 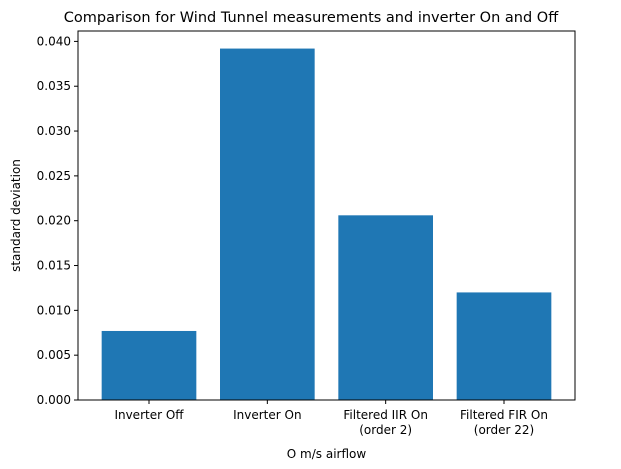 I want to click on y-tick-label-1: 0.005, so click(x=54, y=355).